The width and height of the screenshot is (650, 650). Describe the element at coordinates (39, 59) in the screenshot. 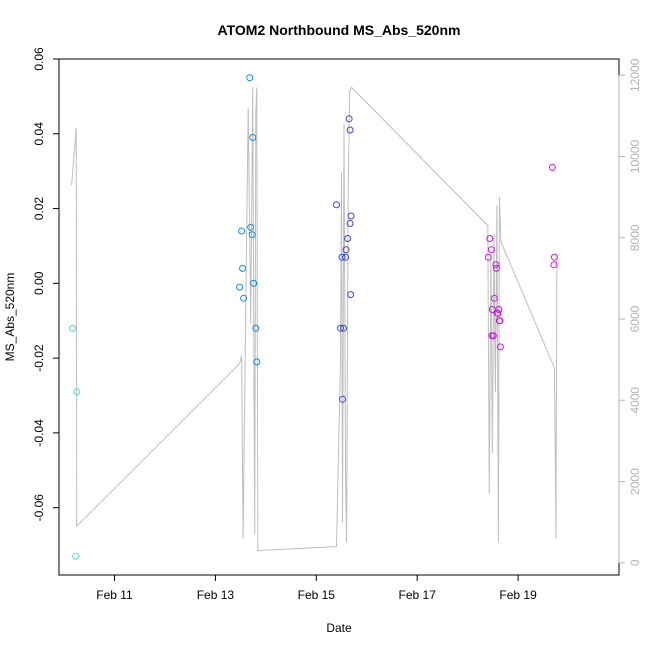

I see `y-tick-label: 0.06` at that location.